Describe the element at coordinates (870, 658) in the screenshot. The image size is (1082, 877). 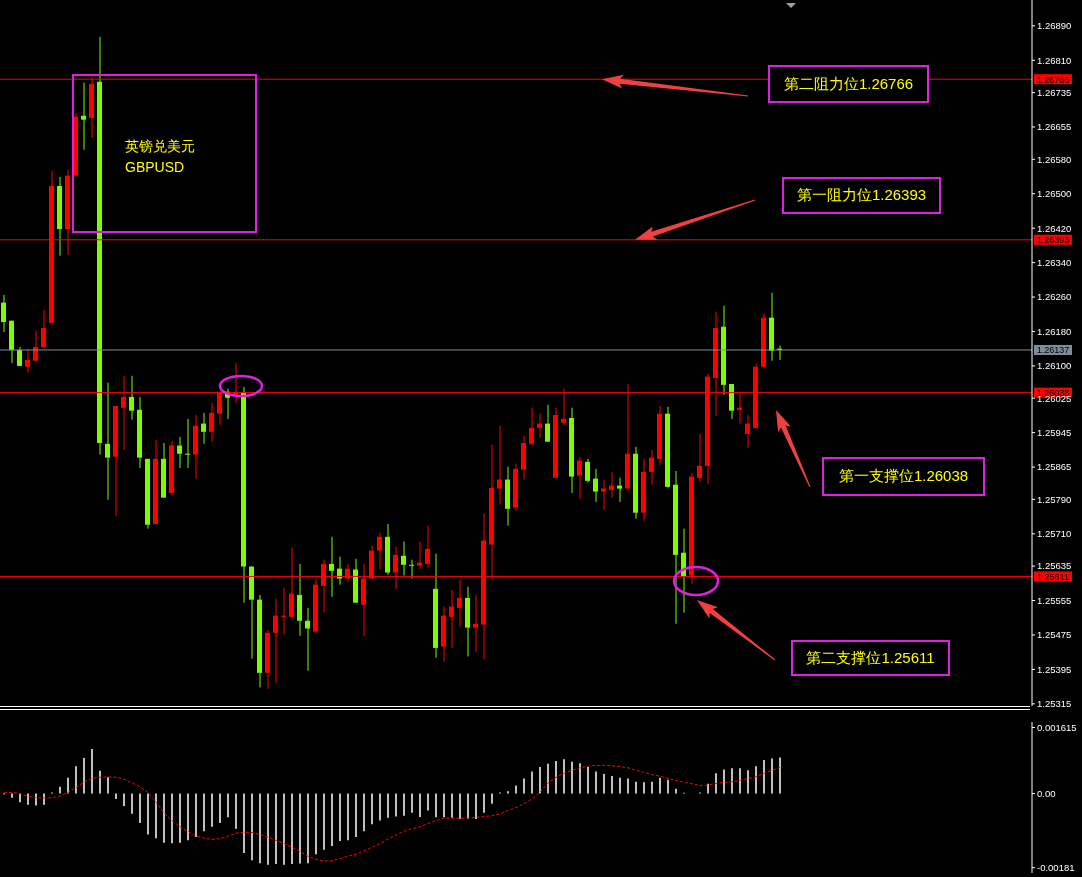
I see `annotation: 第二支撑位1.25611` at that location.